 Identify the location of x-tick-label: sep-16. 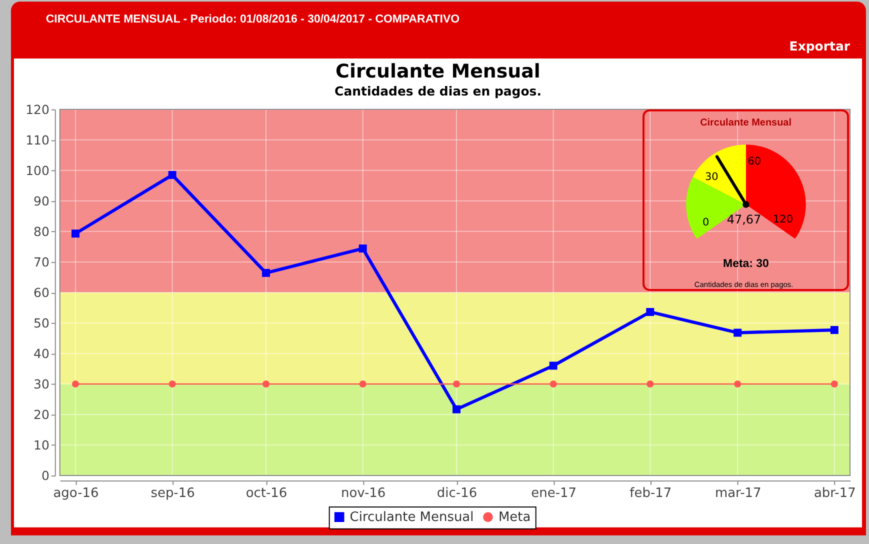
(172, 493).